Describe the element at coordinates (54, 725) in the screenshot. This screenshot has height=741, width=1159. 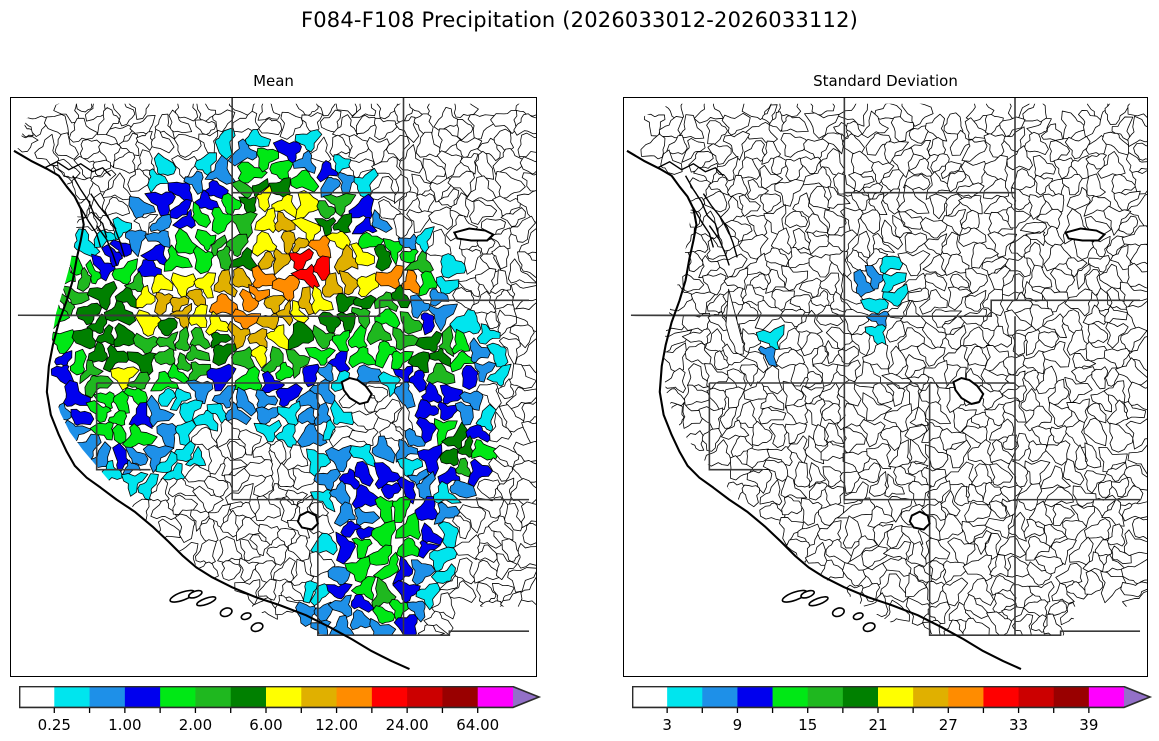
I see `colorbar-tick-label: 0.25` at that location.